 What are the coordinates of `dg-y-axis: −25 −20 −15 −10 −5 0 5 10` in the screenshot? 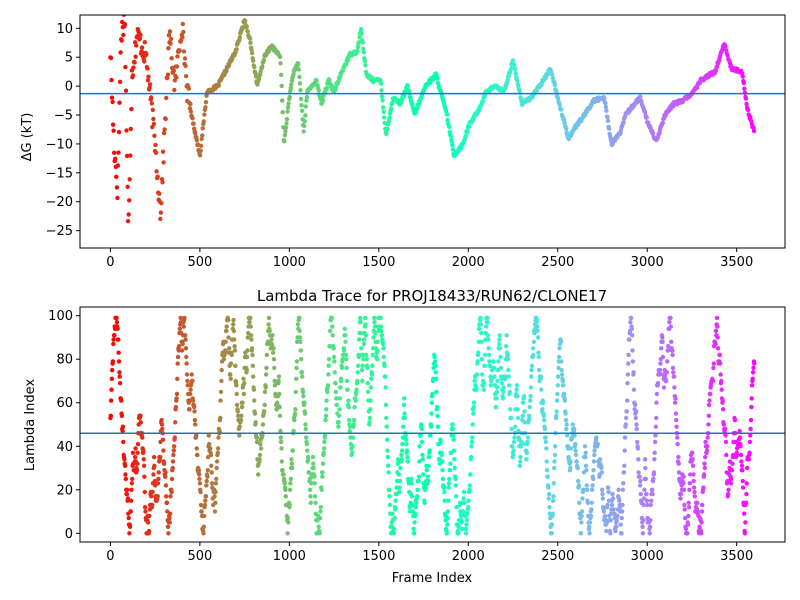 It's located at (63, 130).